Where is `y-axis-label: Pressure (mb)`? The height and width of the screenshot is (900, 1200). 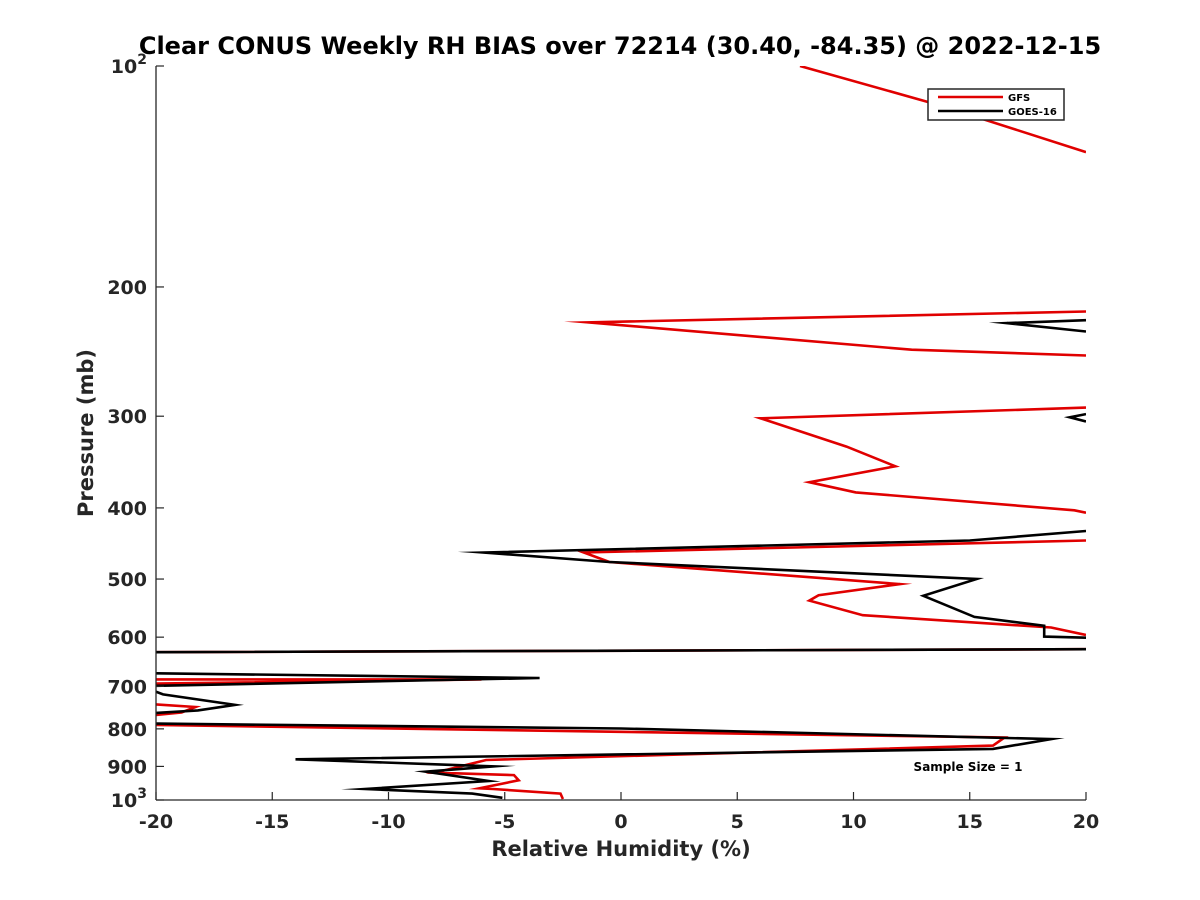
y-axis-label: Pressure (mb) is located at coordinates (86, 433).